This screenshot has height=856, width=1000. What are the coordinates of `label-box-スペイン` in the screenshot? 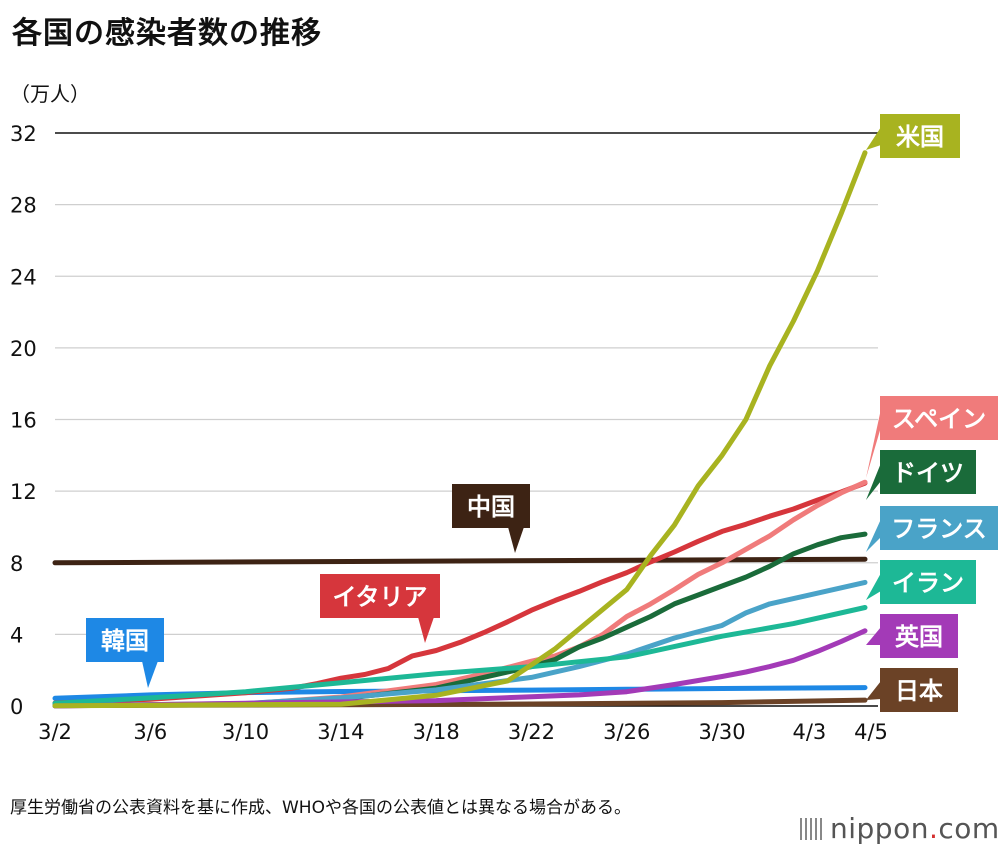 It's located at (939, 418).